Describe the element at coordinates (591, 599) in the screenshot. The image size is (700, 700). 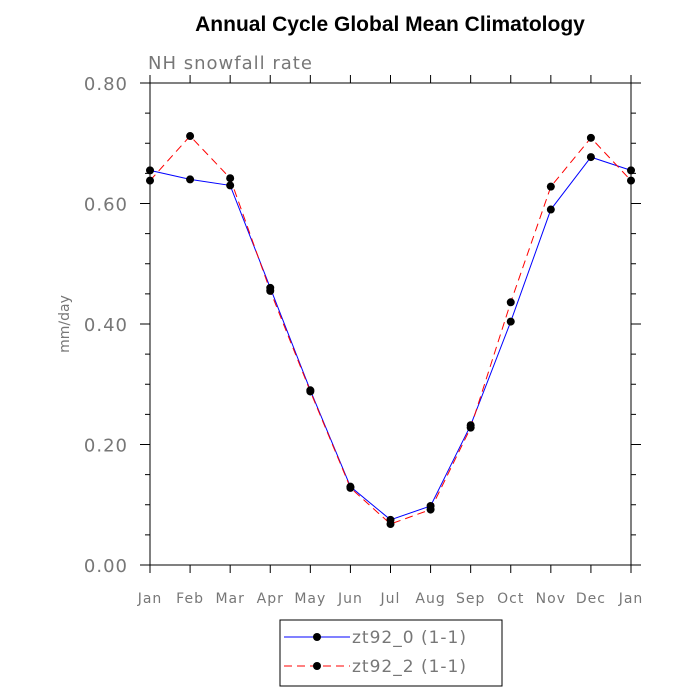
I see `x-tick-label: Dec` at that location.